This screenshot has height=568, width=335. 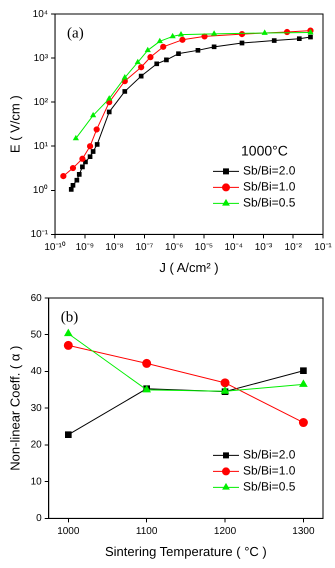 I want to click on legend-title: 1000°C, so click(x=264, y=150).